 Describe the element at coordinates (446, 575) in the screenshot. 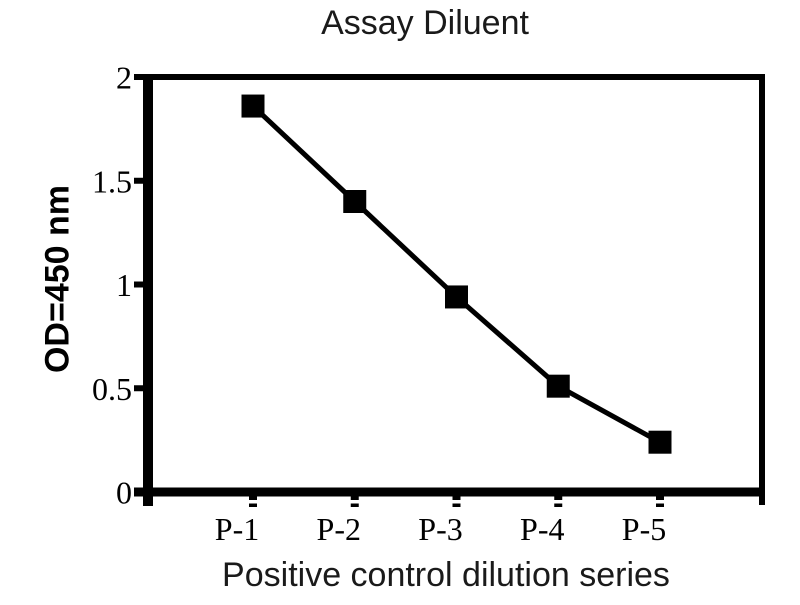

I see `x-axis-title: Positive control dilution series` at that location.